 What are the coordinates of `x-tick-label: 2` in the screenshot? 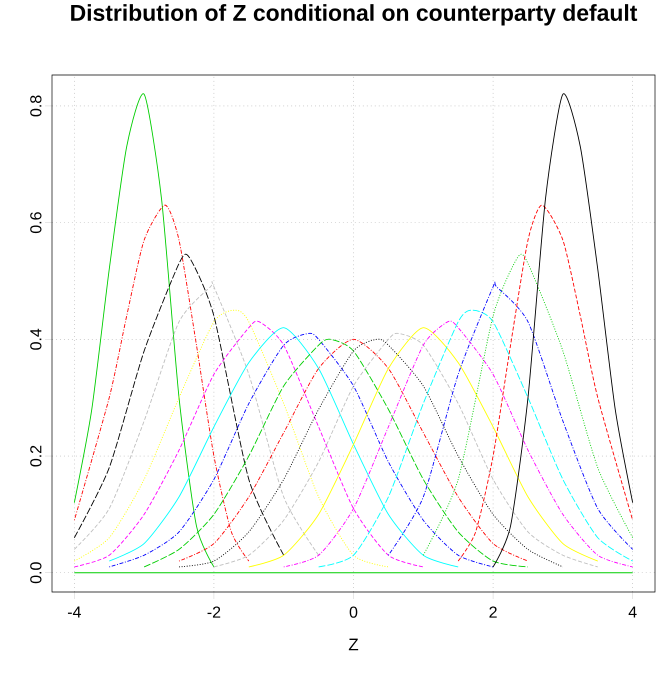 It's located at (493, 612).